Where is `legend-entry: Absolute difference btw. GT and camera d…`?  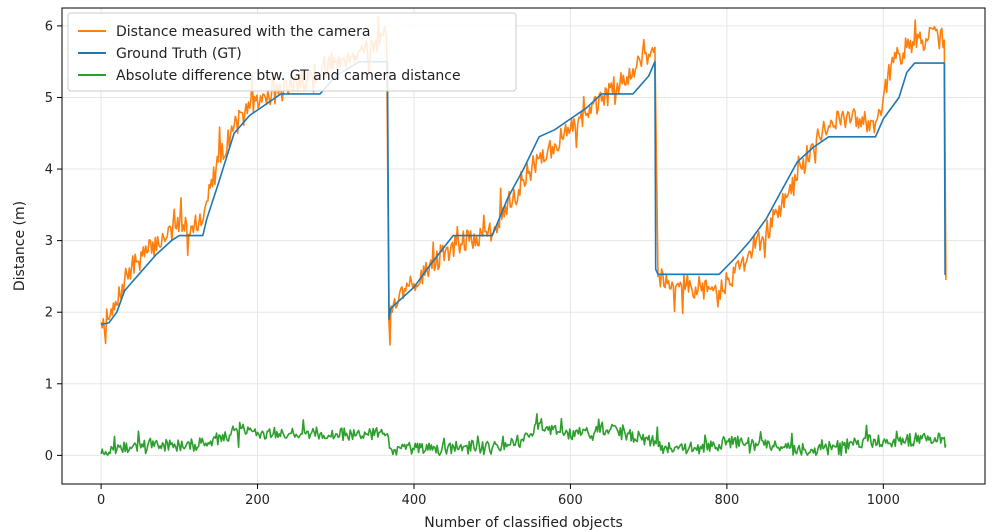
legend-entry: Absolute difference btw. GT and camera d… is located at coordinates (288, 76).